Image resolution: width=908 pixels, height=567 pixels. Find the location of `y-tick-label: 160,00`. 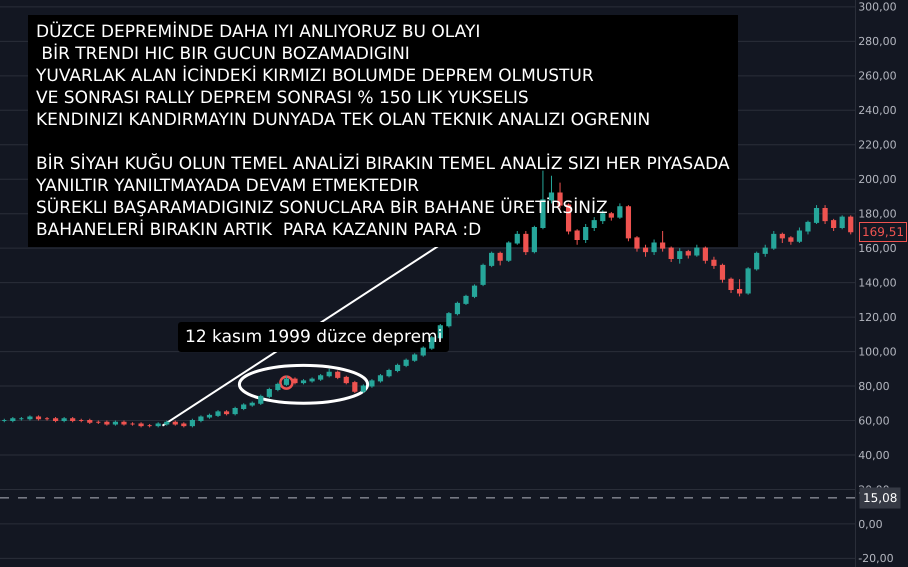

y-tick-label: 160,00 is located at coordinates (877, 249).